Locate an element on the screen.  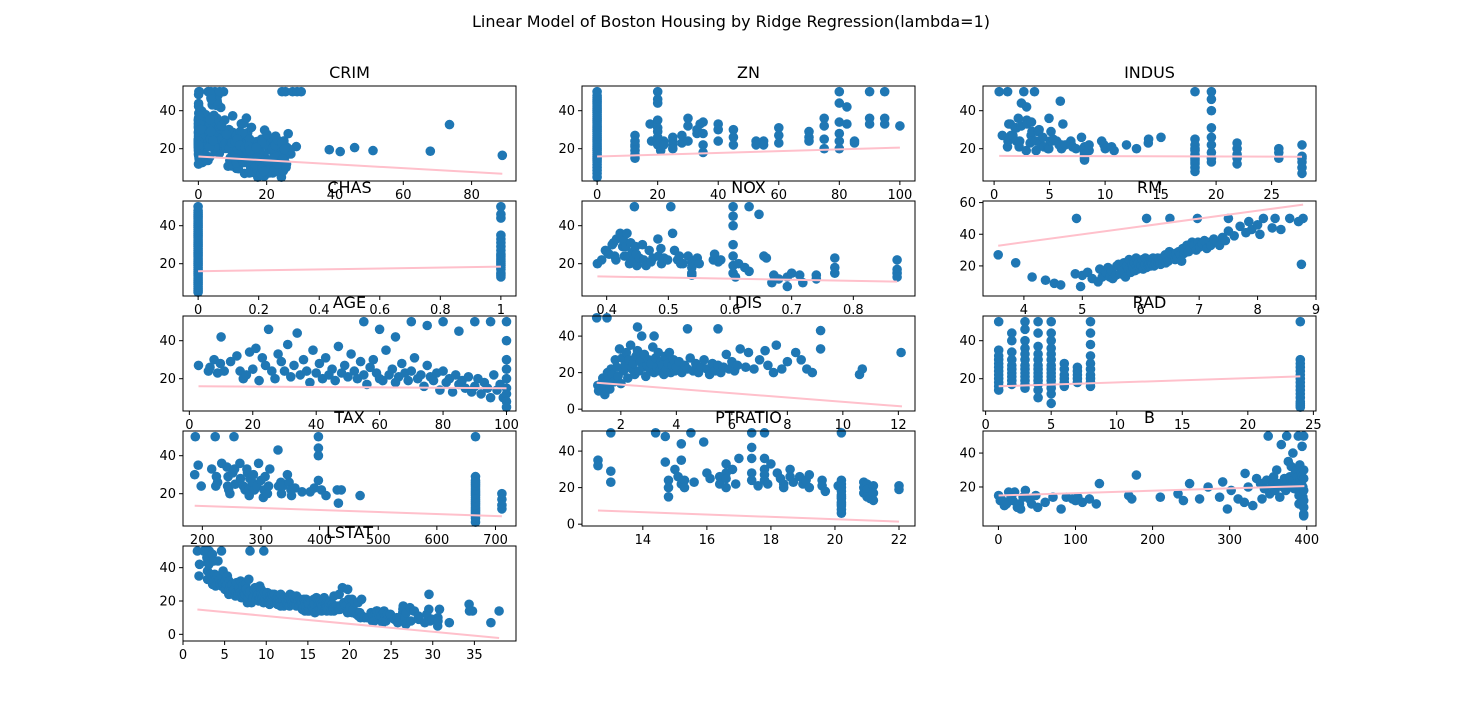
nox-x-tick-label: 0.8 is located at coordinates (853, 310).